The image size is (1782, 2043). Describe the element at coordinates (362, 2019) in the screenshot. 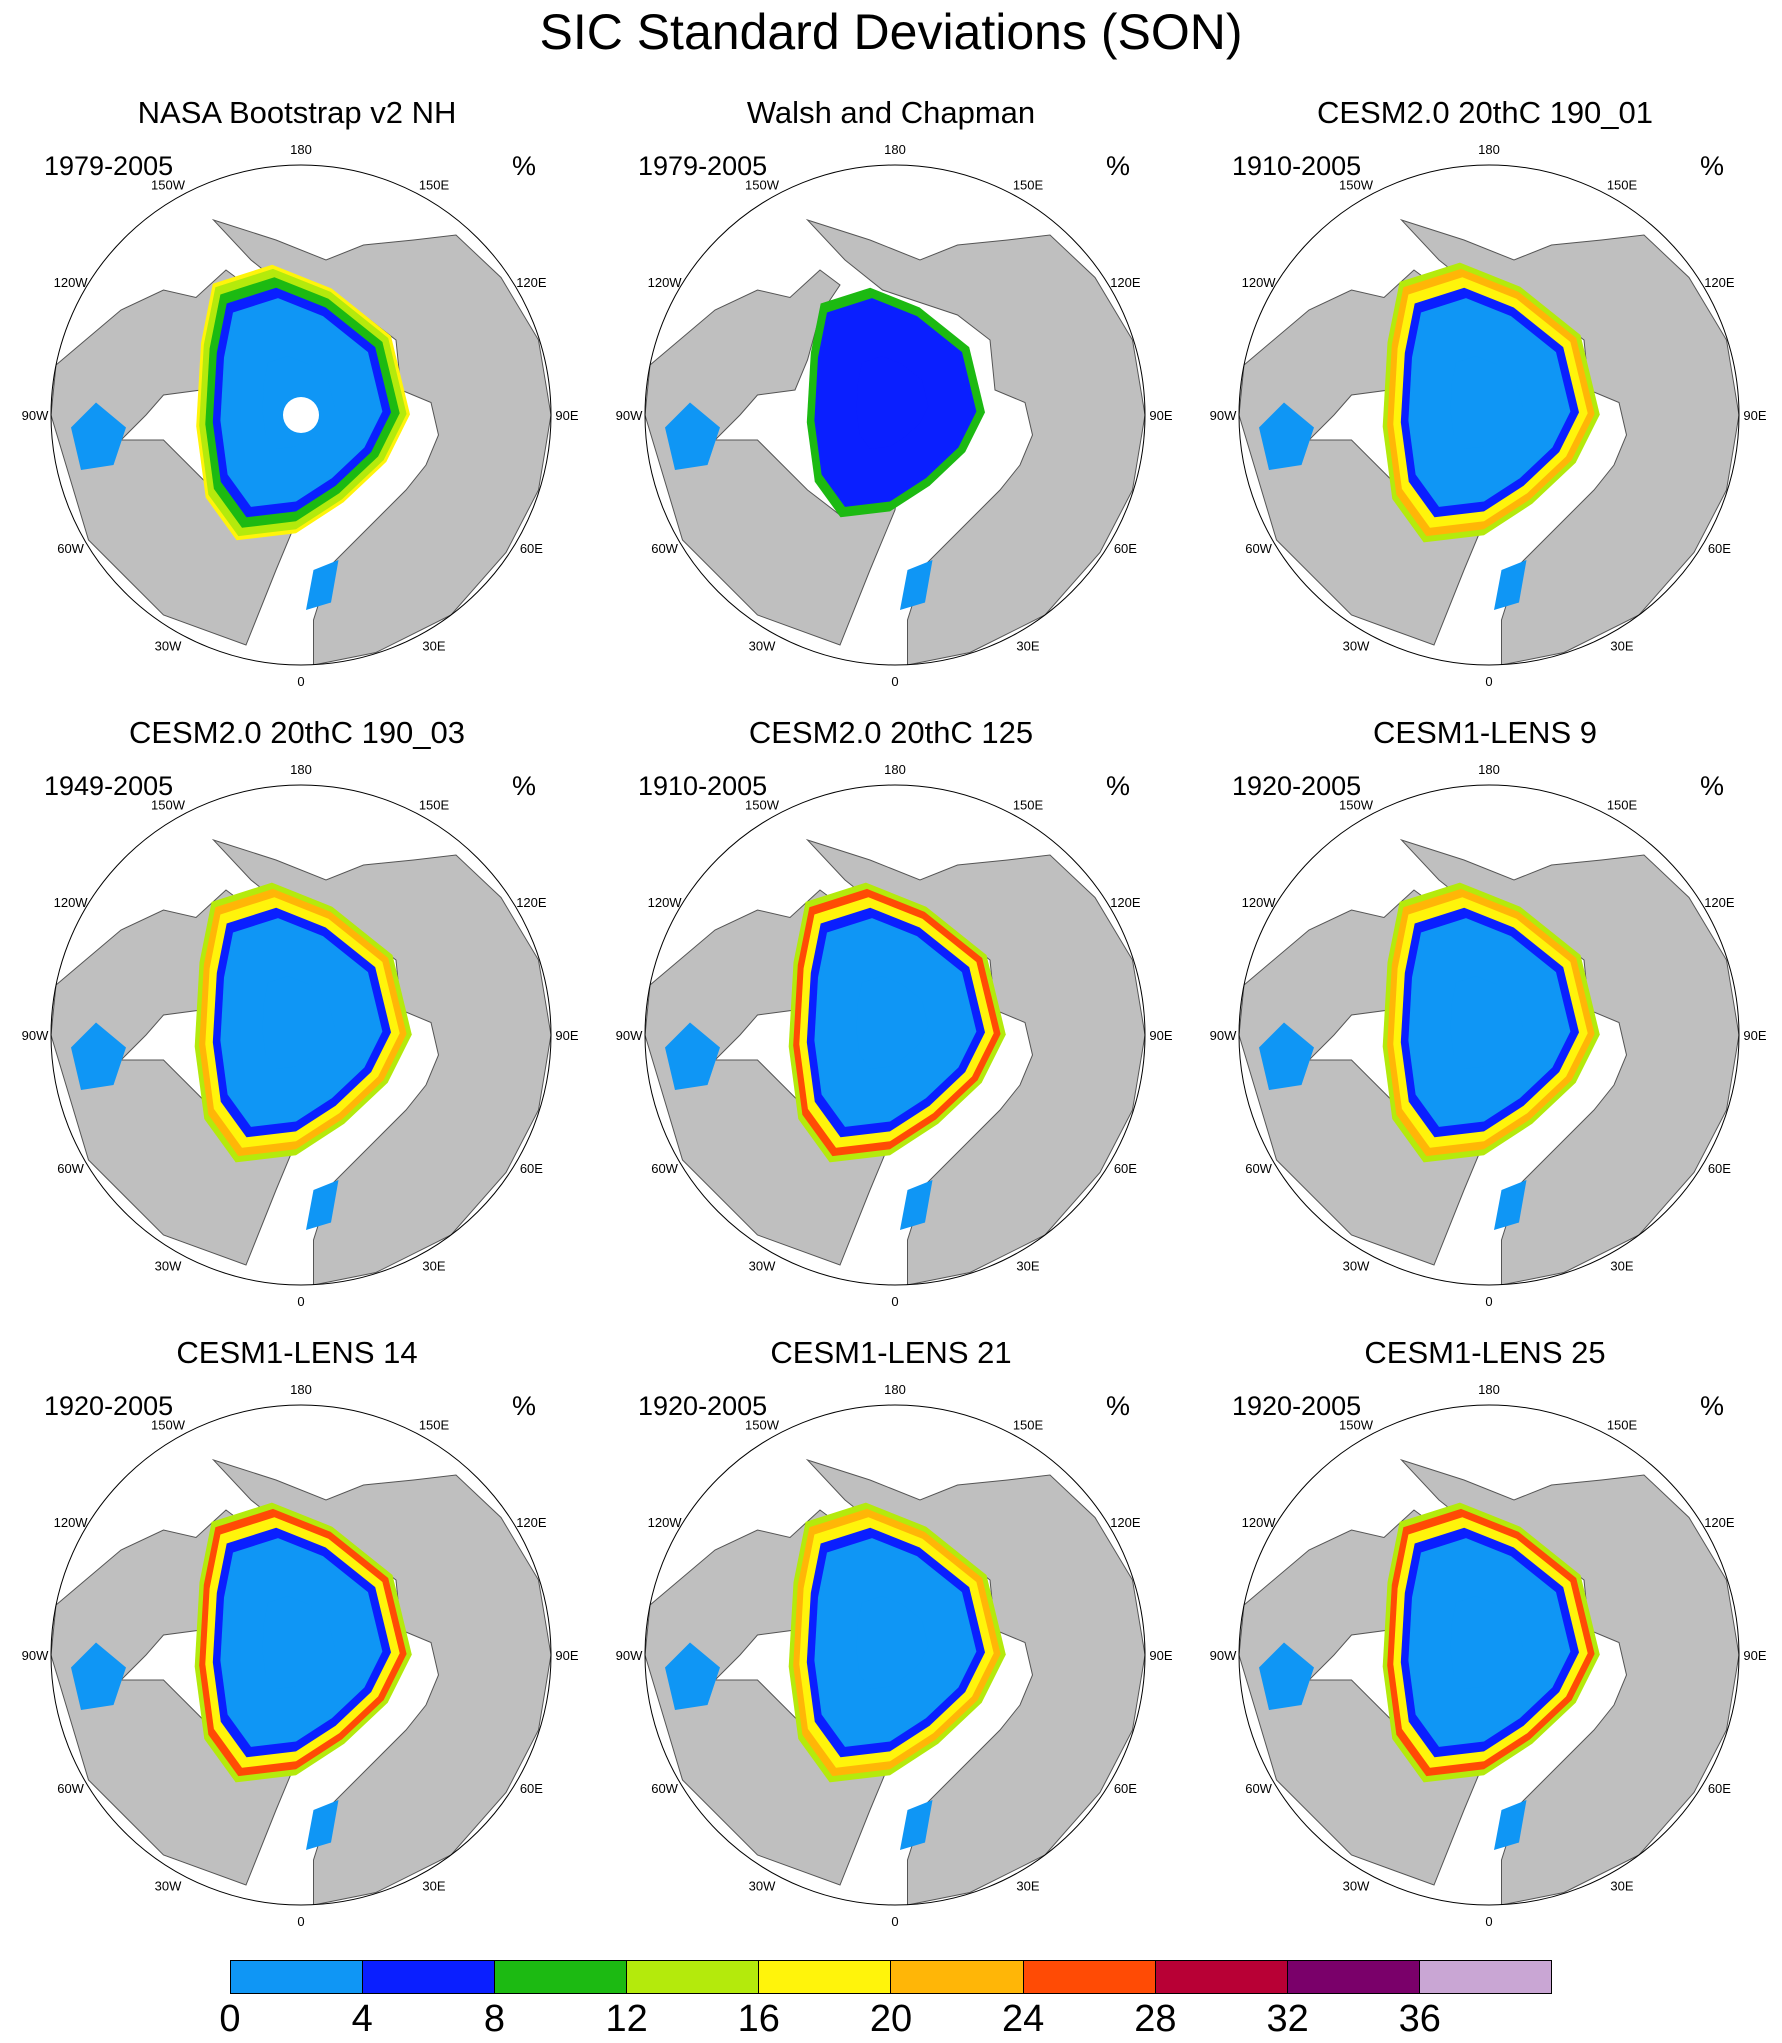

I see `colorbar-label: 4` at that location.